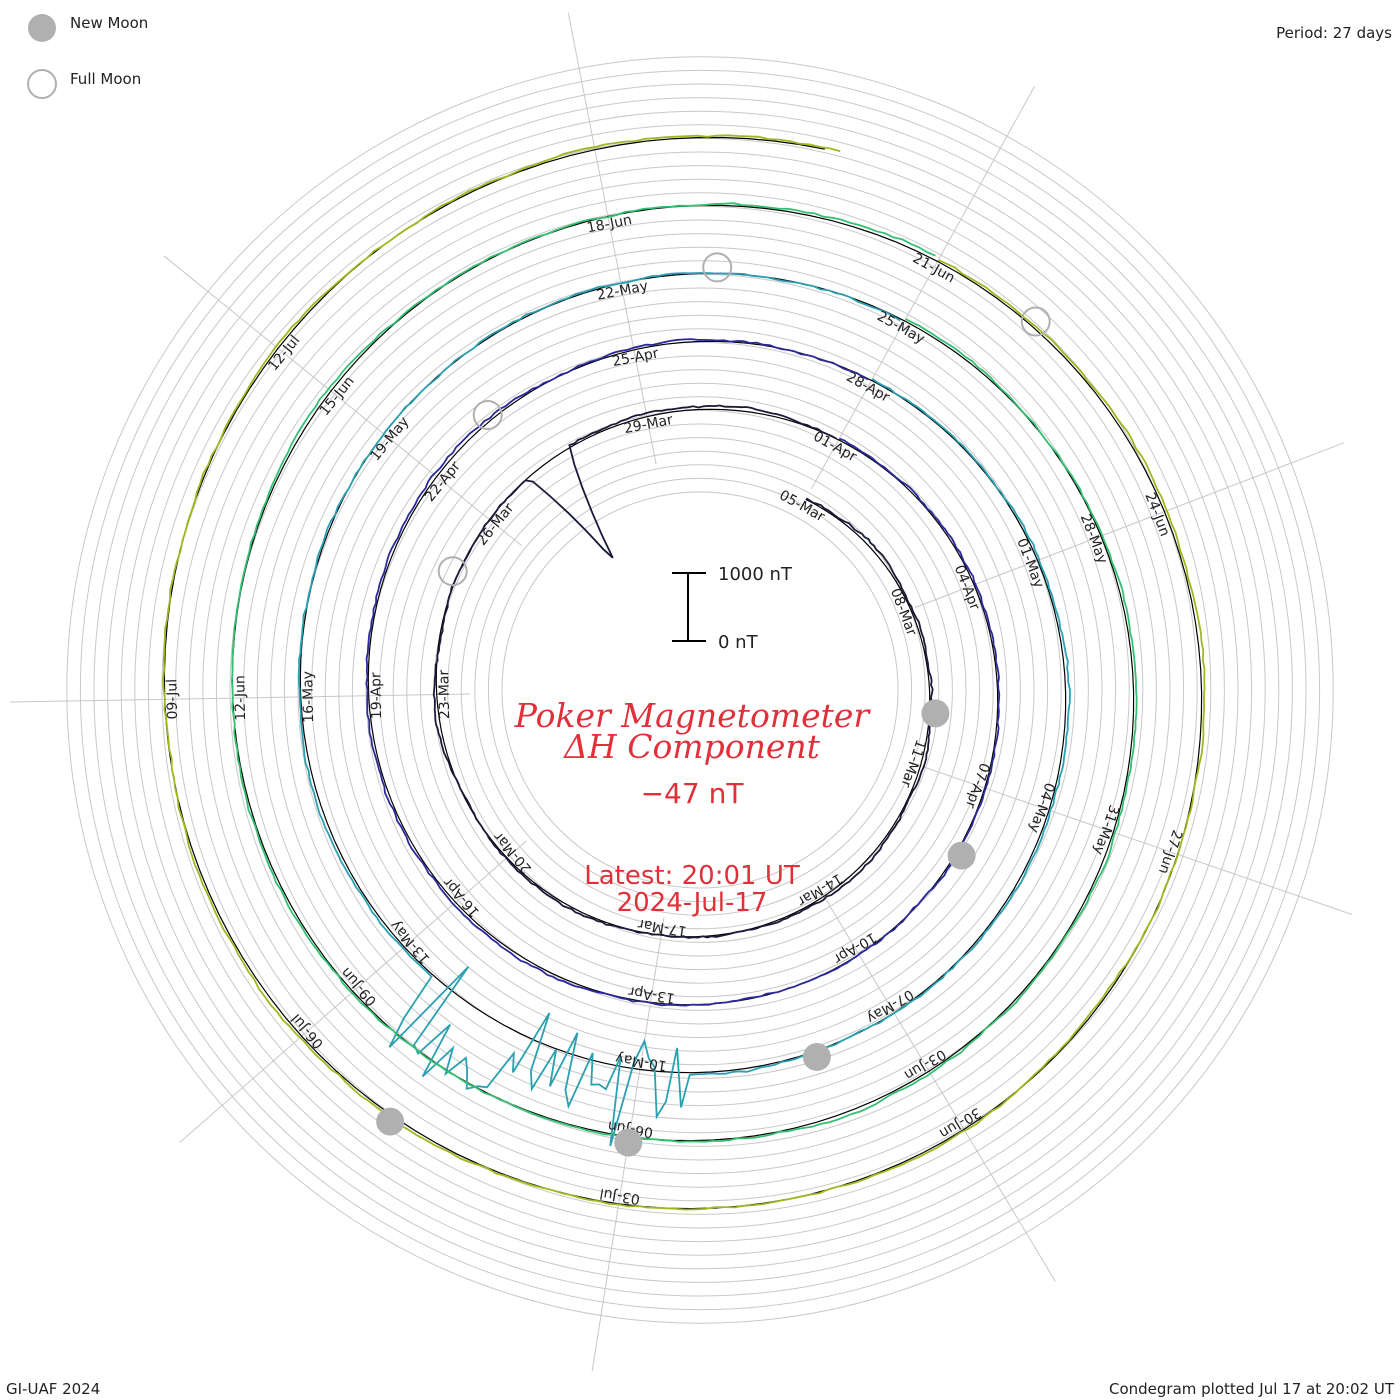 This screenshot has width=1400, height=1400. I want to click on date-label: 03-Jul, so click(620, 1196).